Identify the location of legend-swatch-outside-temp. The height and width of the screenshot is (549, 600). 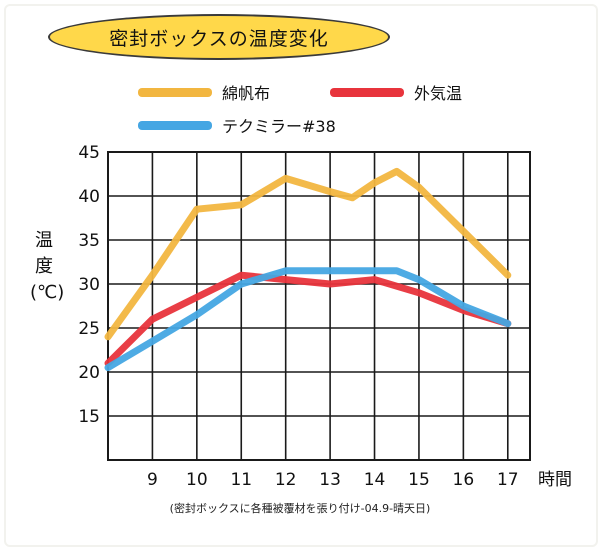
(367, 92).